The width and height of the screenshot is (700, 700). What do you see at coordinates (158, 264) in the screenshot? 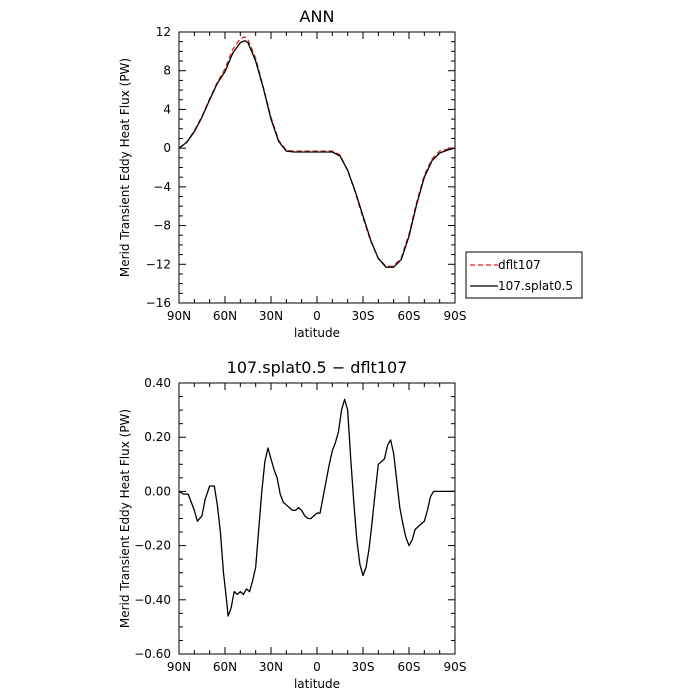
I see `y-tick-label: −12` at bounding box center [158, 264].